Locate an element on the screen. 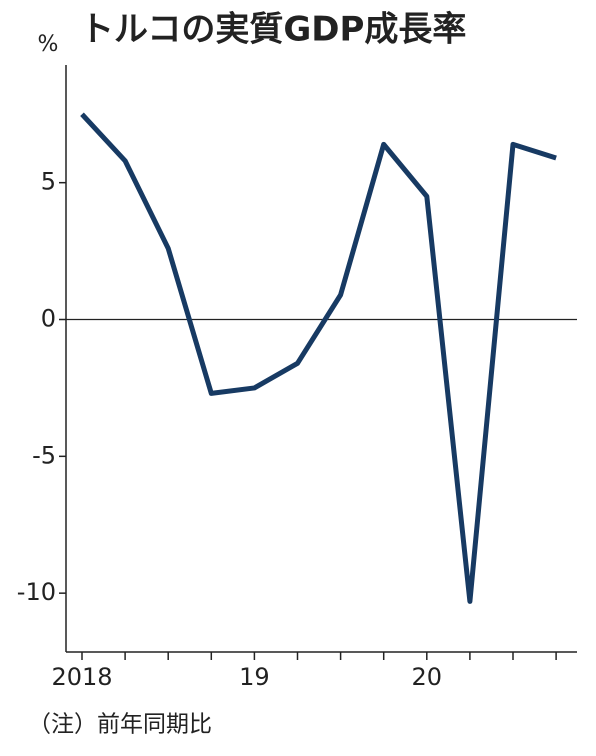 This screenshot has width=596, height=756. note: （注）前年同期比 is located at coordinates (120, 725).